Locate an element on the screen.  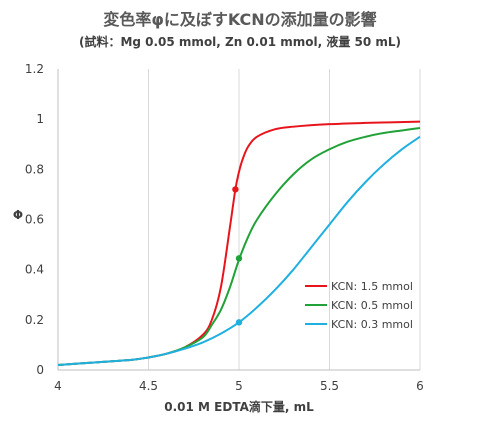
y-tick-label: 1.2 is located at coordinates (34, 69).